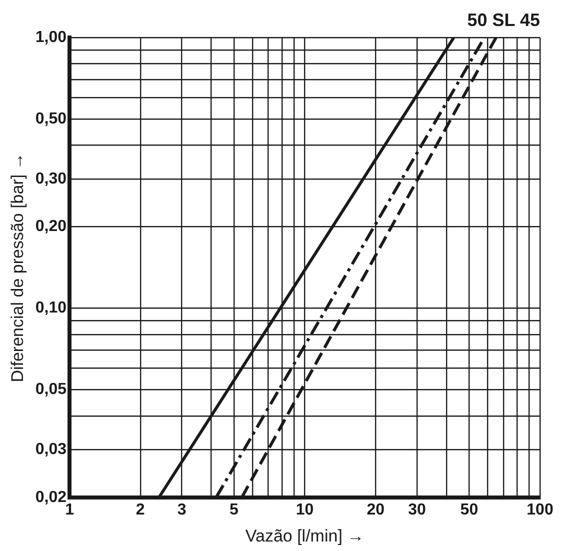 Image resolution: width=564 pixels, height=551 pixels. I want to click on x-tick-label: 20, so click(375, 509).